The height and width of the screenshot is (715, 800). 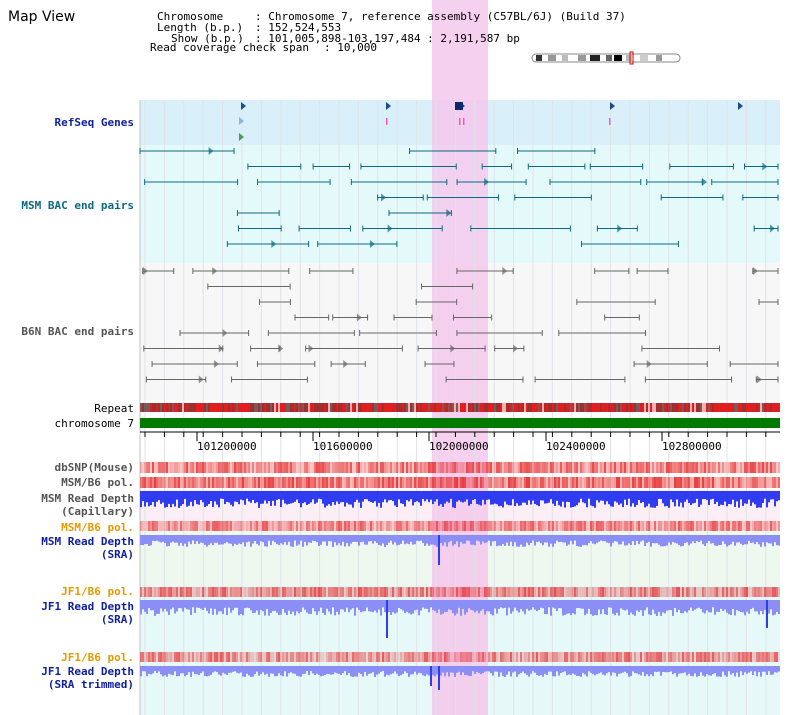 I want to click on track-label-msm-depth-capillary: MSM Read Depth (Capillary), so click(x=87, y=505).